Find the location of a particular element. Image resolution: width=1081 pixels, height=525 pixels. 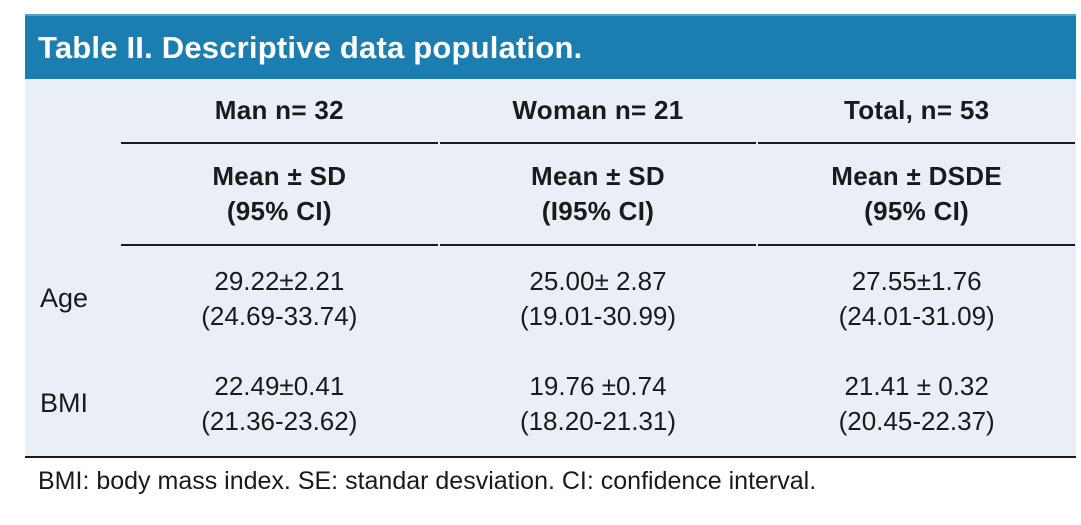

age-total-mean: 27.55±1.76 is located at coordinates (916, 280).